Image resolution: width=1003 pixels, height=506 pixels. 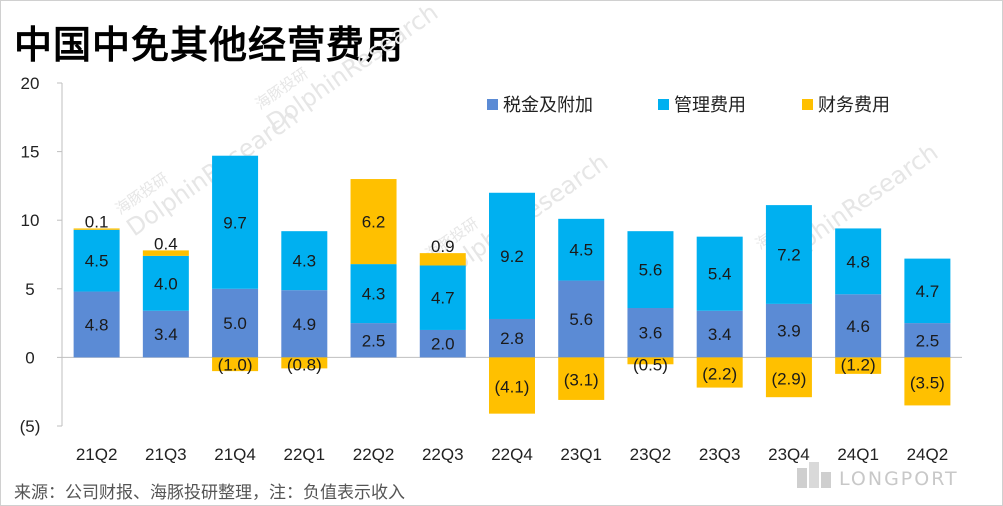 I want to click on legend-swatch-mgmt, so click(x=663, y=104).